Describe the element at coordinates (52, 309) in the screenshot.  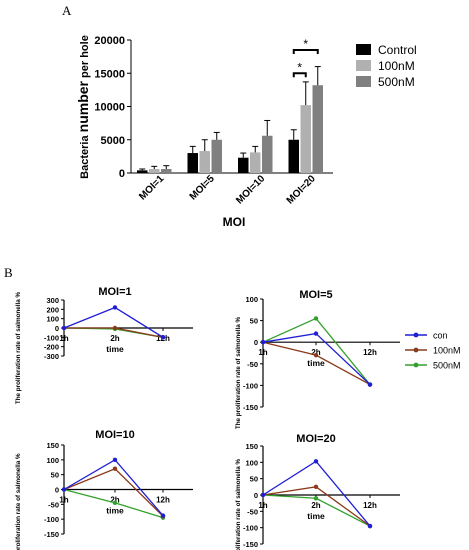
I see `y-tick-label: 200` at that location.